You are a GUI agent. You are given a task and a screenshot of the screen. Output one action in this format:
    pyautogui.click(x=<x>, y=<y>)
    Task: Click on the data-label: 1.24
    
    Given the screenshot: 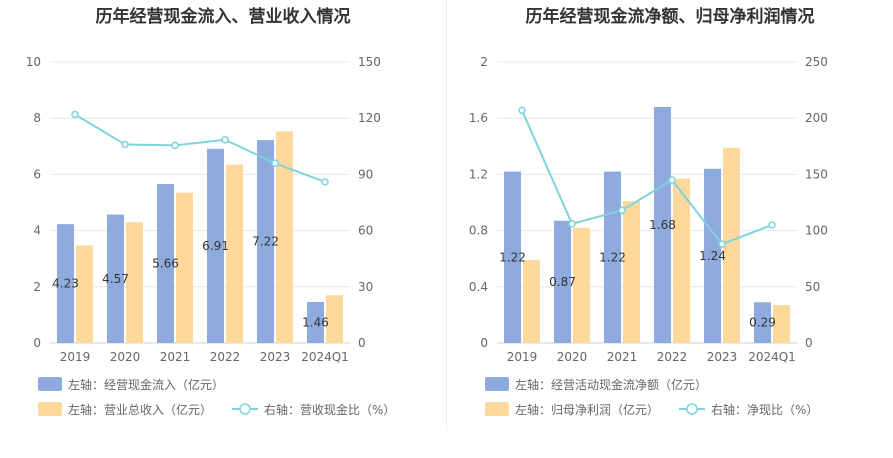 What is the action you would take?
    pyautogui.click(x=712, y=256)
    